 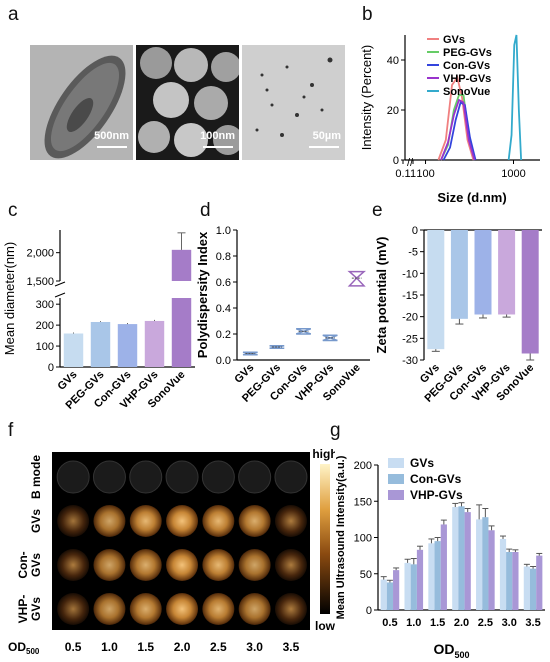 What do you see at coordinates (443, 567) in the screenshot?
I see `bar-VHP-GVs-1.5` at bounding box center [443, 567].